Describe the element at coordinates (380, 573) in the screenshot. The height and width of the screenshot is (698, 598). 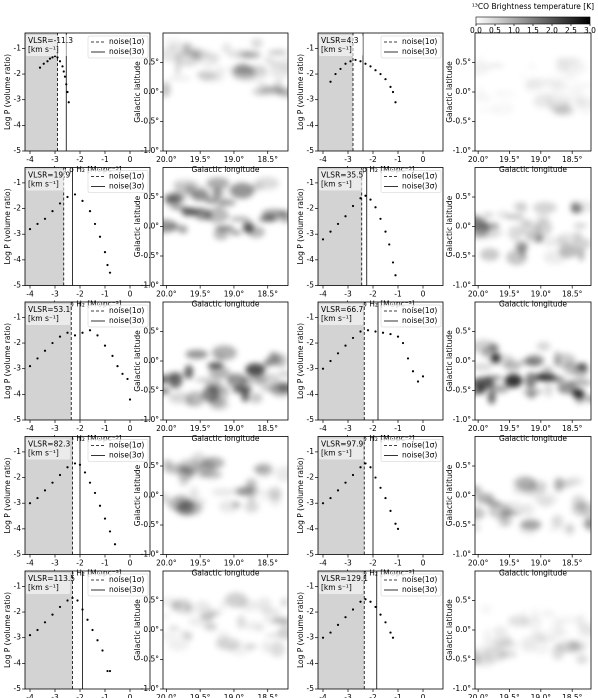
I see `x-axis-label: Log ρ H₂ [M⊙pc⁻³]` at that location.